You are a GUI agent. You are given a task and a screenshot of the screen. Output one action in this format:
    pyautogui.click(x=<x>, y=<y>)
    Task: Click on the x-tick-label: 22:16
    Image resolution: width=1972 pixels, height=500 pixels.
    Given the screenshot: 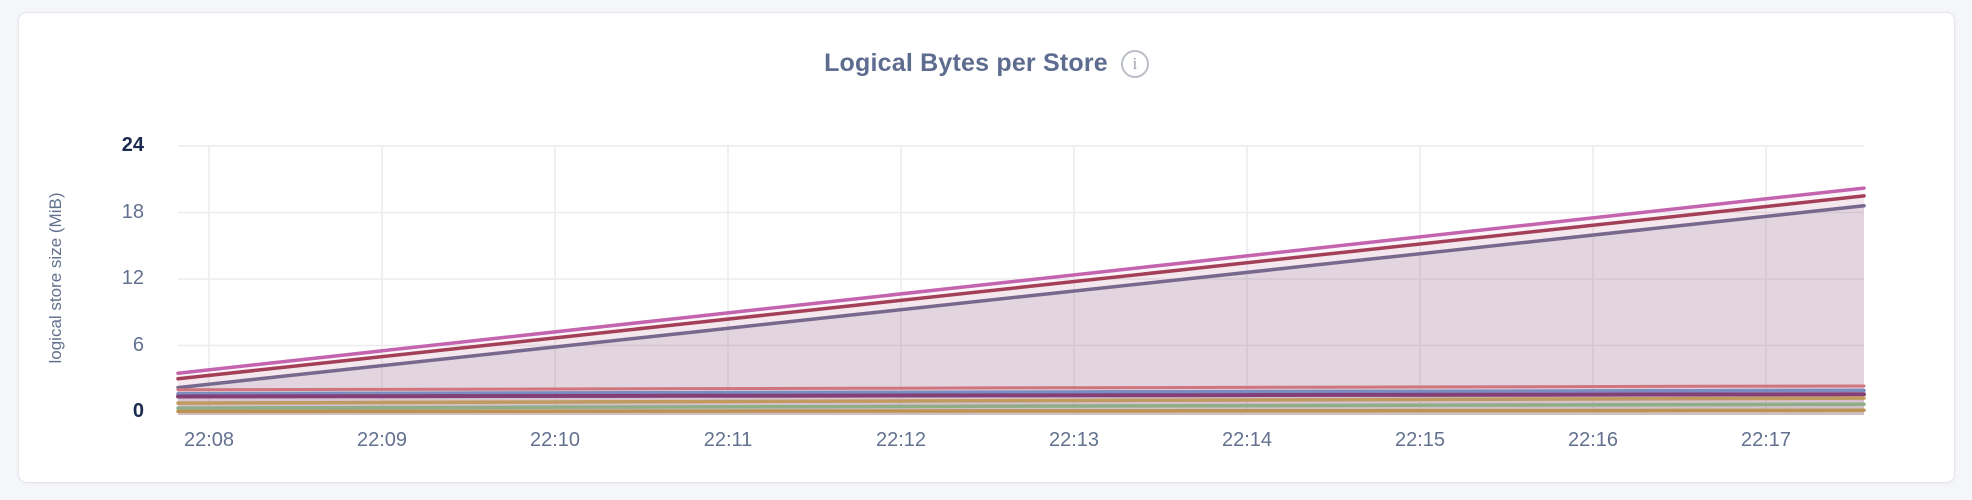 What is the action you would take?
    pyautogui.click(x=1593, y=440)
    